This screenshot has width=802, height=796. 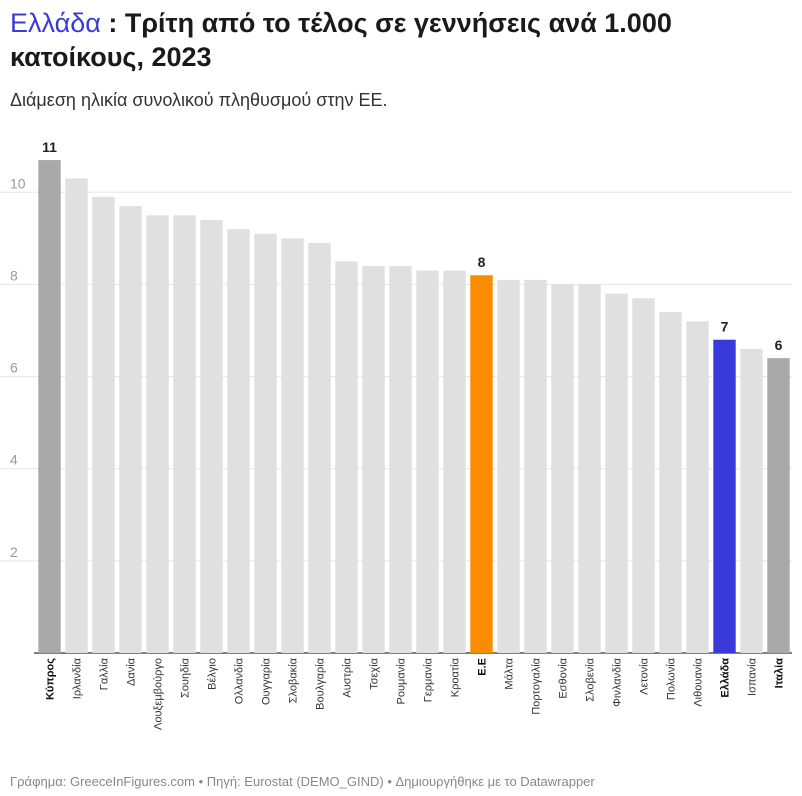 What do you see at coordinates (753, 676) in the screenshot?
I see `x-tick-label: Ισπανία` at bounding box center [753, 676].